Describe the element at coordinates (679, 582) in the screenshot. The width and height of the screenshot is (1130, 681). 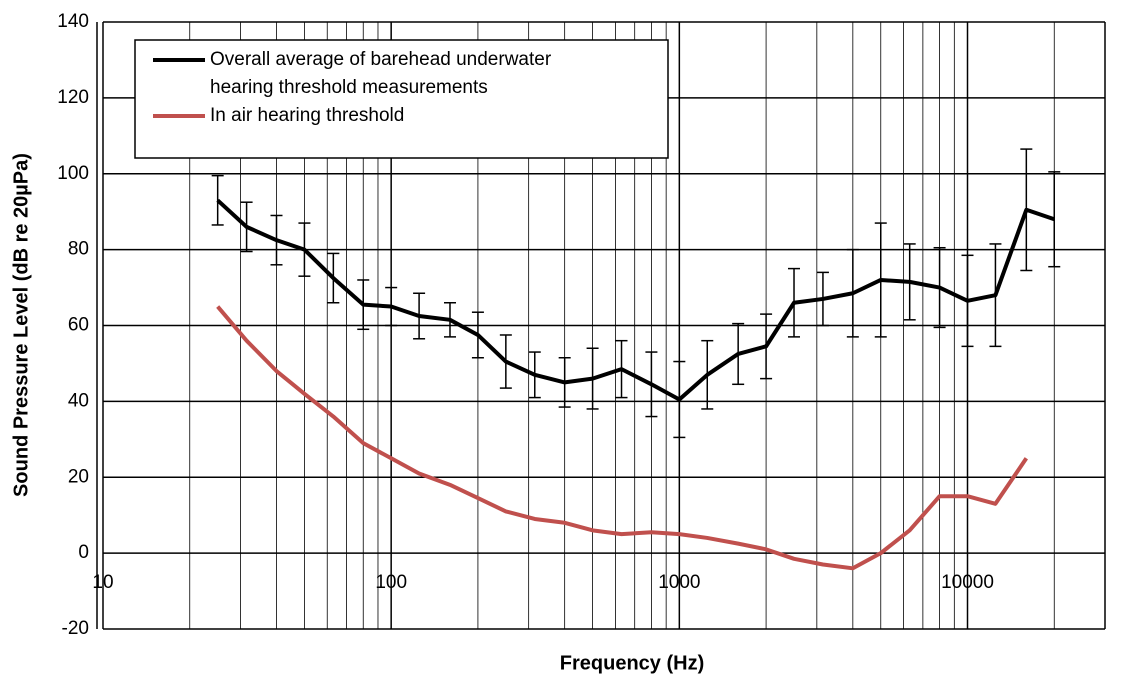
I see `x-tick-label: 1000` at that location.